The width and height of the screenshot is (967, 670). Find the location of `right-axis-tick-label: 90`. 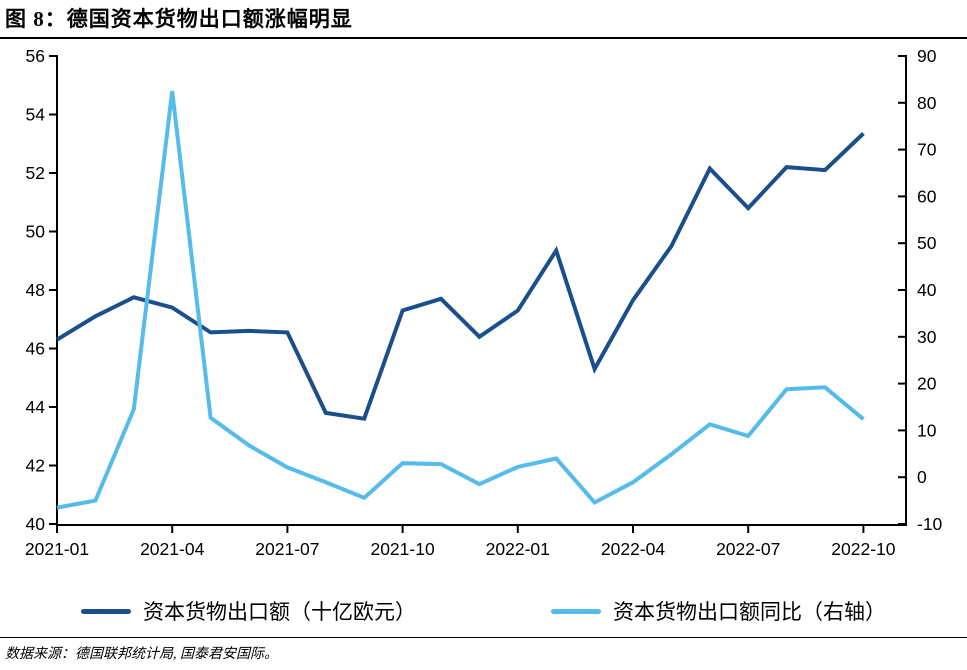

right-axis-tick-label: 90 is located at coordinates (927, 56).